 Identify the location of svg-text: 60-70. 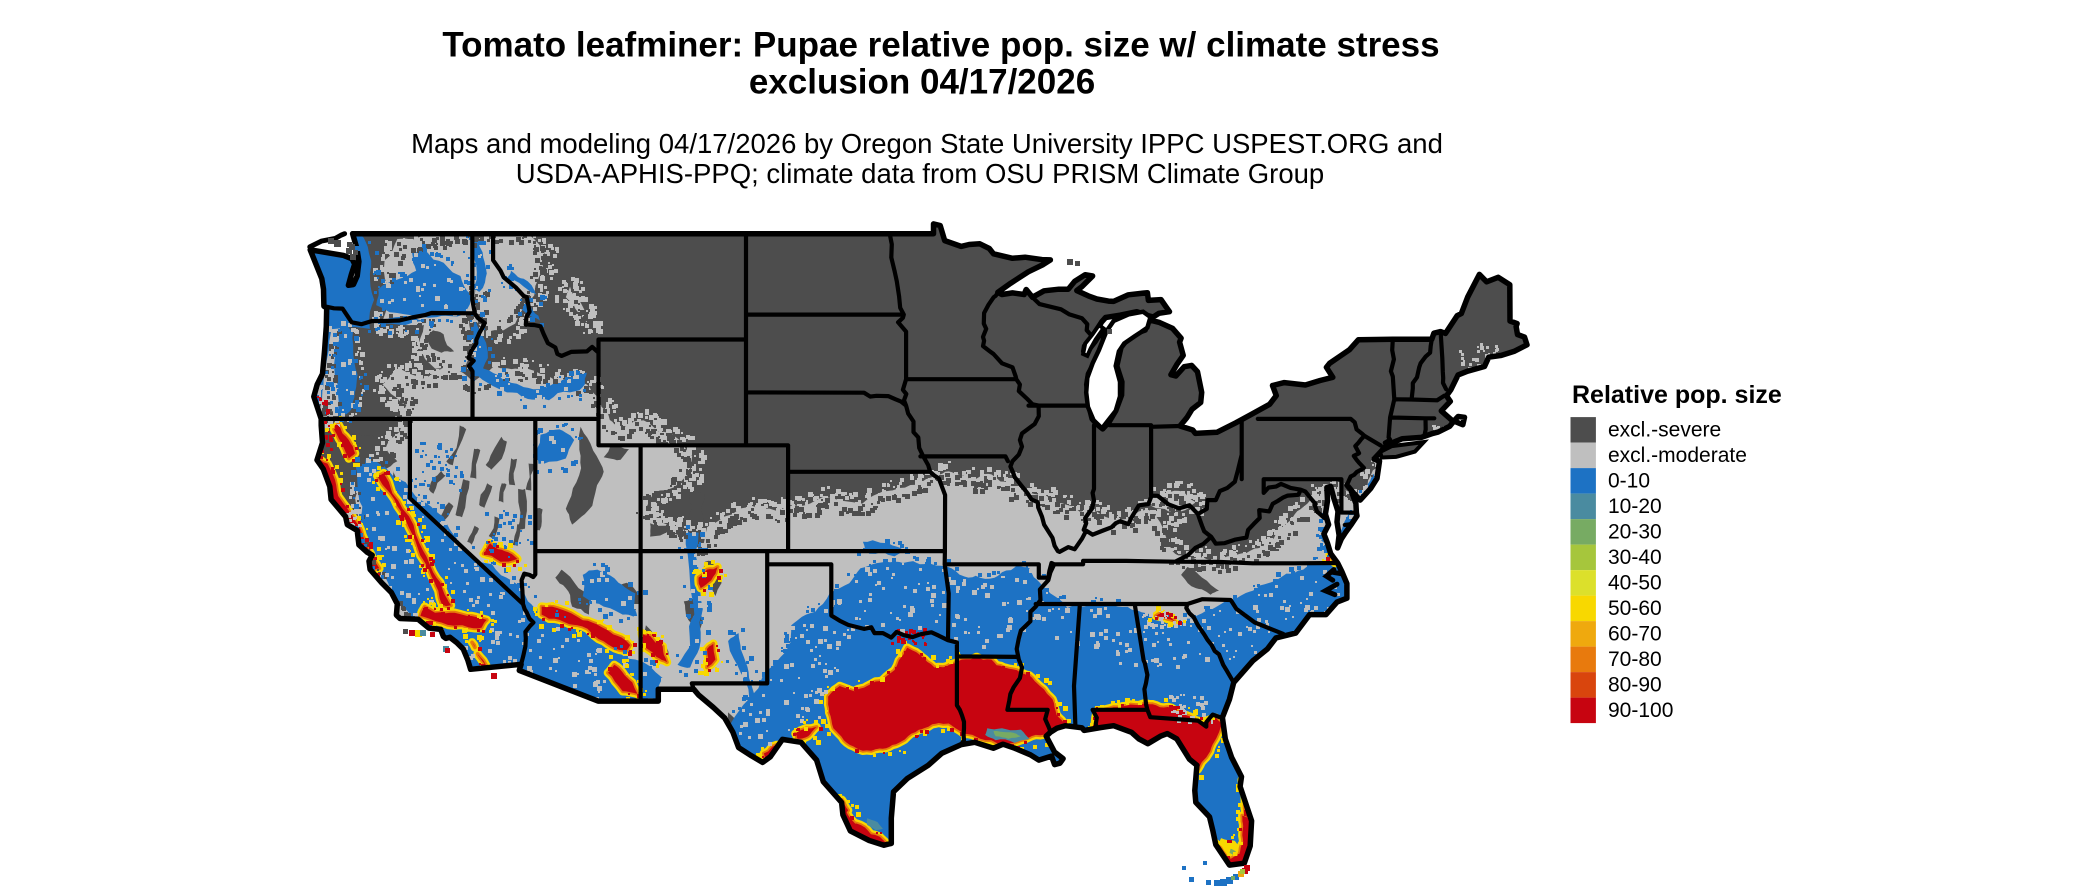
(1635, 633).